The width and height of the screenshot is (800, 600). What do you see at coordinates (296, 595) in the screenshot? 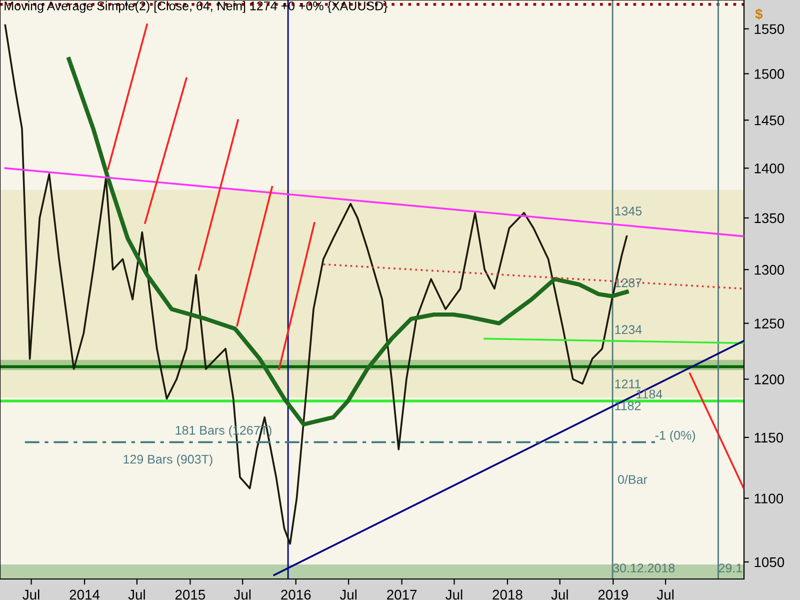
I see `x-tick-label: 2016` at bounding box center [296, 595].